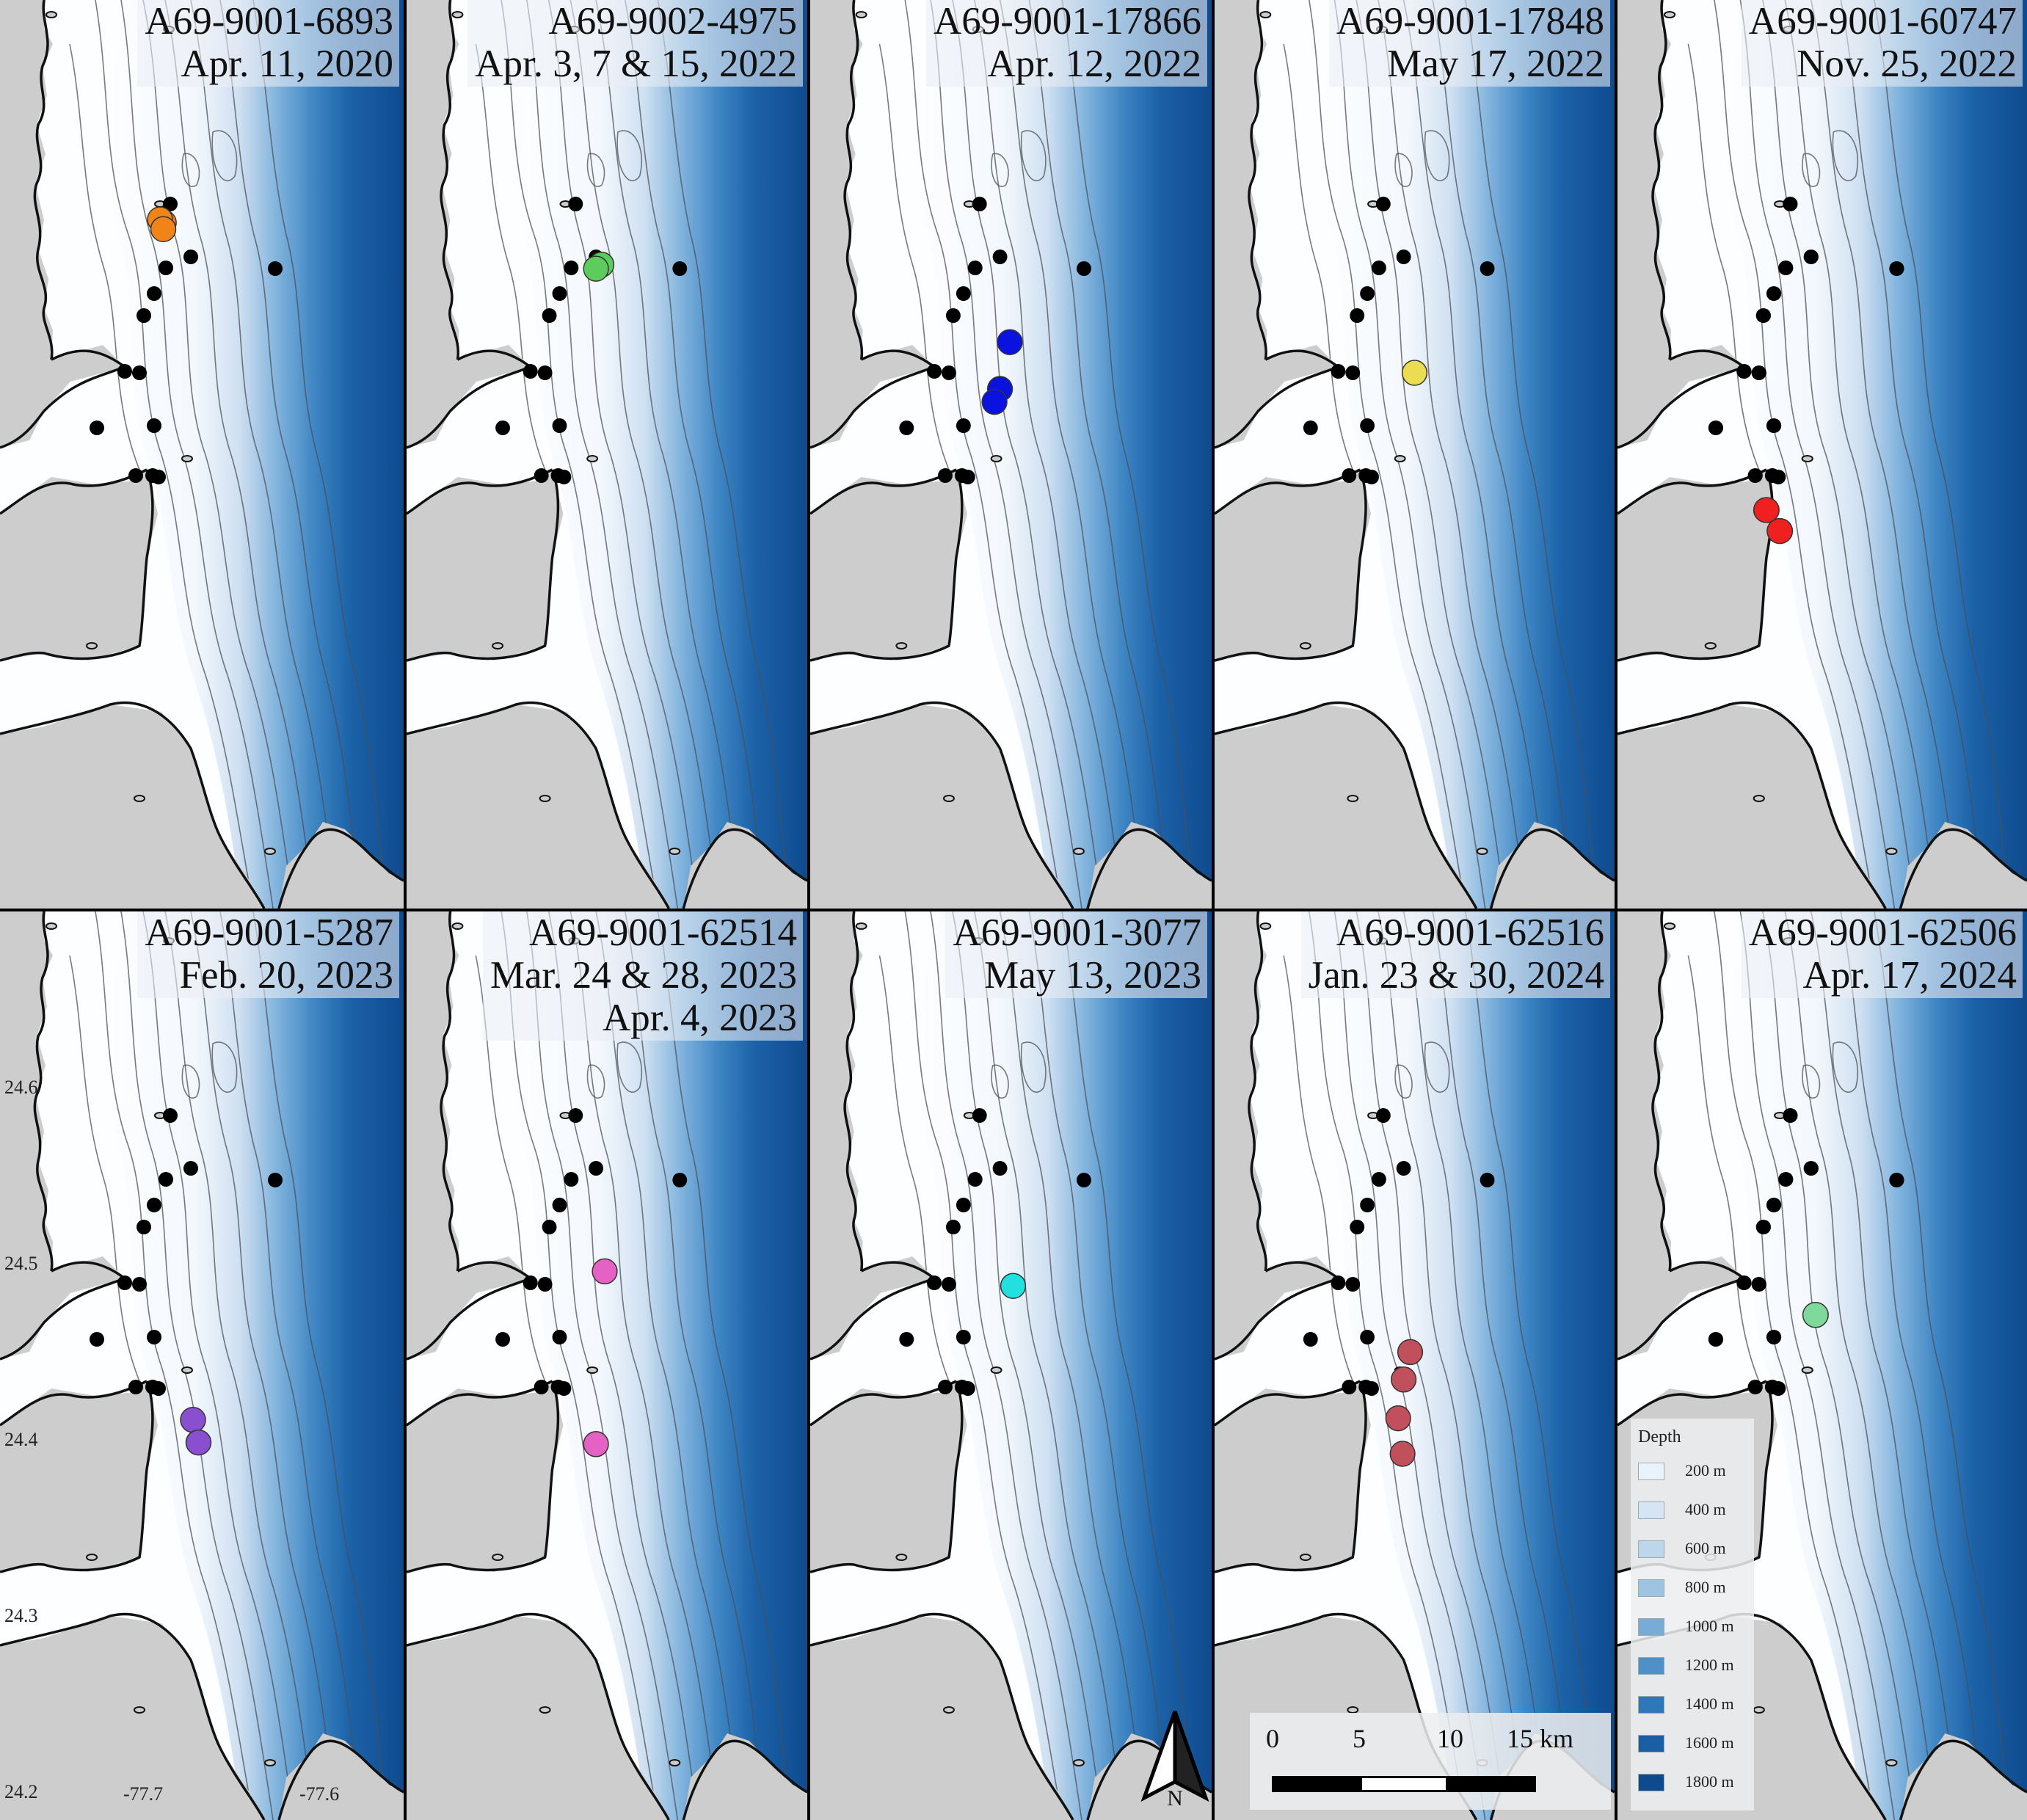 The height and width of the screenshot is (1820, 2027). I want to click on panel-label: A69-9001-62506 Apr. 17, 2024, so click(1882, 954).